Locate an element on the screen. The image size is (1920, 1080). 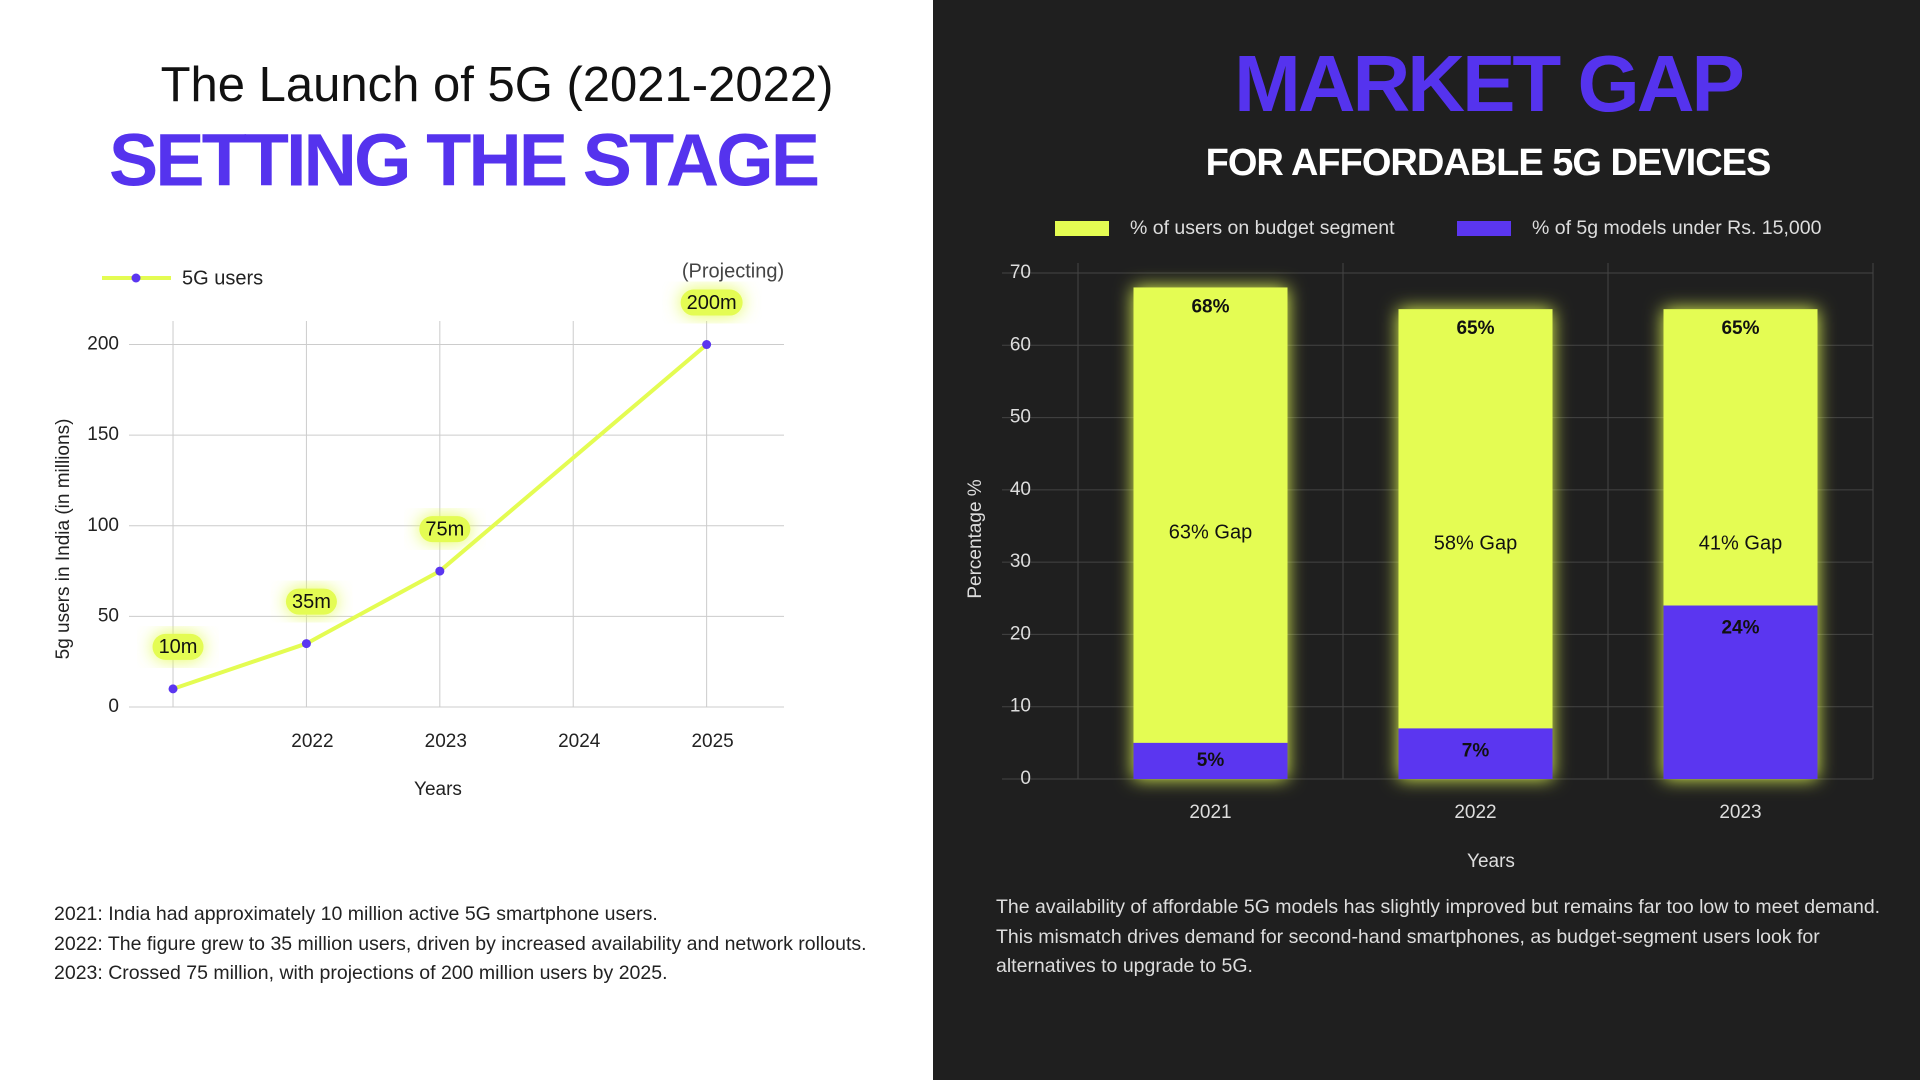
y-axis-label: 5g users in India (in millions) is located at coordinates (63, 539).